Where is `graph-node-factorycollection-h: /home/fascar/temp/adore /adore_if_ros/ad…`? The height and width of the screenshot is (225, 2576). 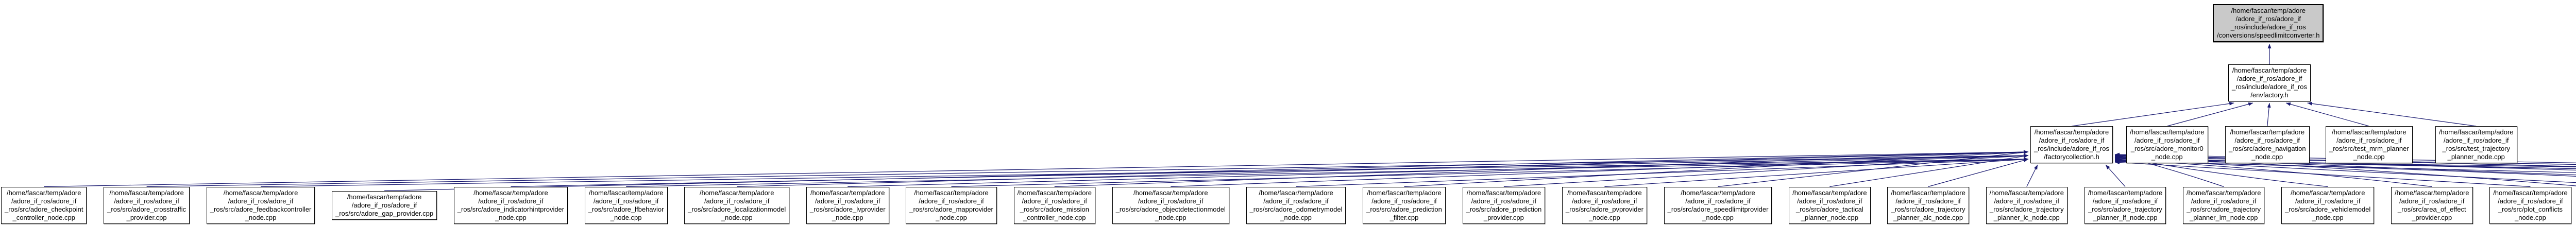
graph-node-factorycollection-h: /home/fascar/temp/adore /adore_if_ros/ad… is located at coordinates (2071, 144).